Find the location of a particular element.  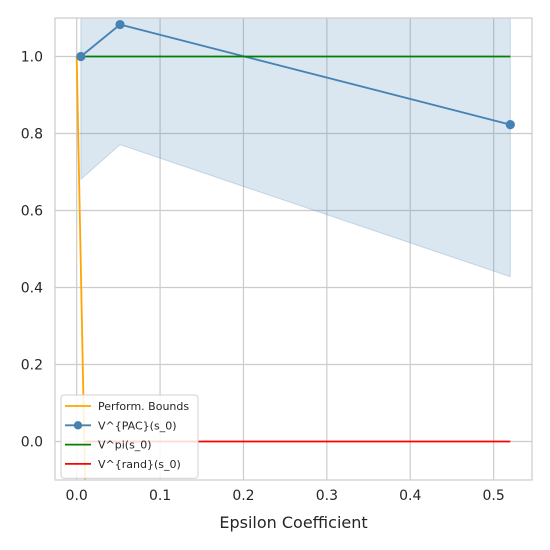

x-tick-label: 0.2 is located at coordinates (243, 496).